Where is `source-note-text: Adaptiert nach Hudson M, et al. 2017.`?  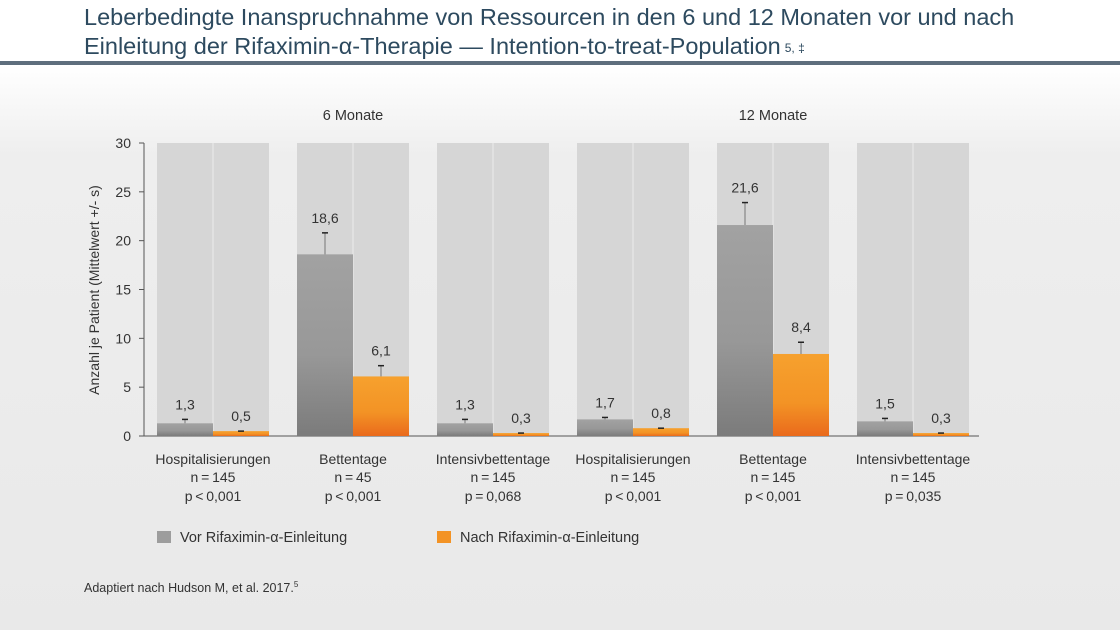 source-note-text: Adaptiert nach Hudson M, et al. 2017. is located at coordinates (189, 588).